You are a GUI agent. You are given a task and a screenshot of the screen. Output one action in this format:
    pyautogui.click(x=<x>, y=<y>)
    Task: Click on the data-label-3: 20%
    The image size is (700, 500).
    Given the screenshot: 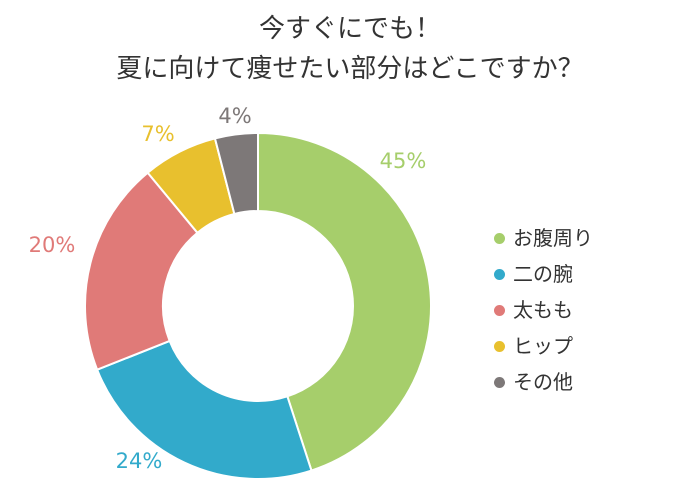 What is the action you would take?
    pyautogui.click(x=52, y=245)
    